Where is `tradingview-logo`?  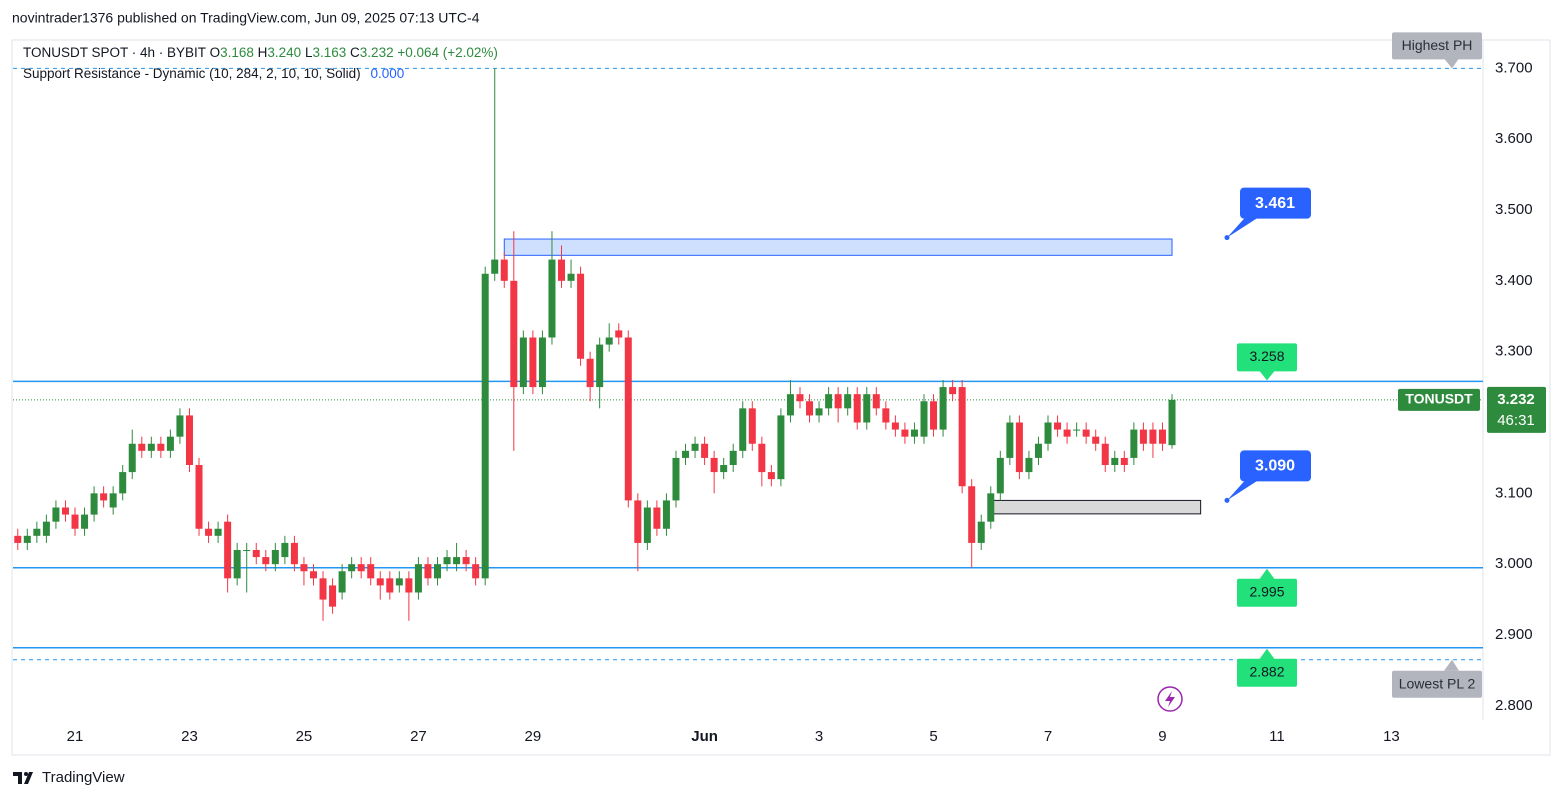
tradingview-logo is located at coordinates (23, 778).